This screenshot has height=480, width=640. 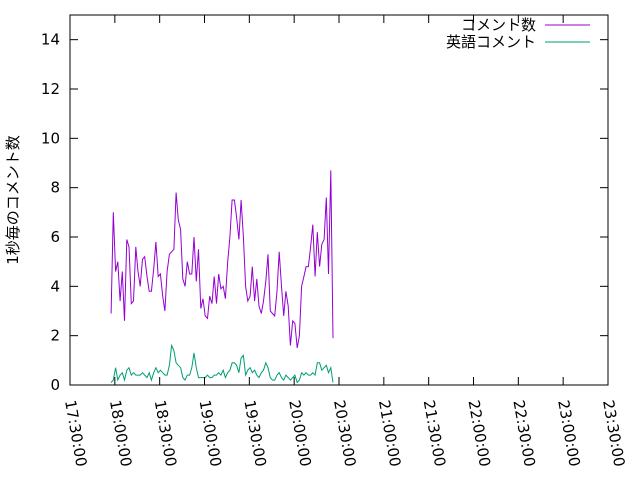 What do you see at coordinates (222, 259) in the screenshot?
I see `series-line-comments` at bounding box center [222, 259].